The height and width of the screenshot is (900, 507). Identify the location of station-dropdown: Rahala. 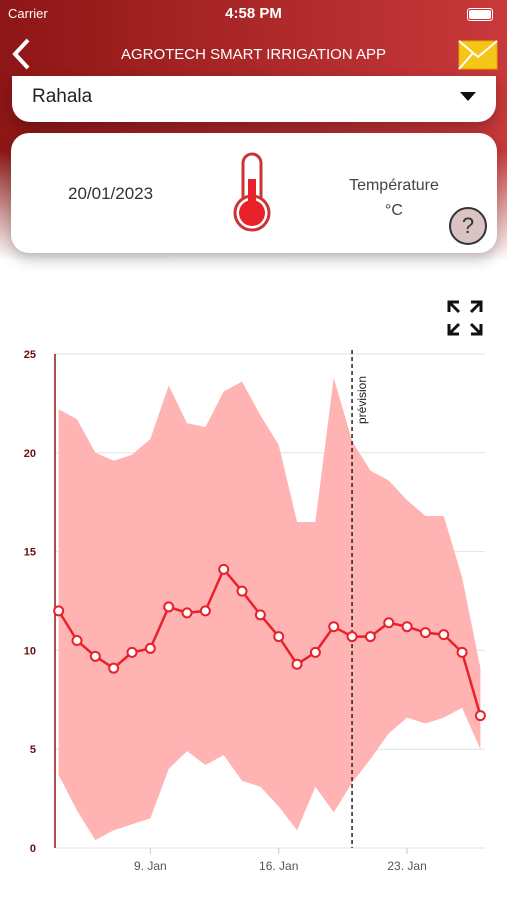
(254, 99).